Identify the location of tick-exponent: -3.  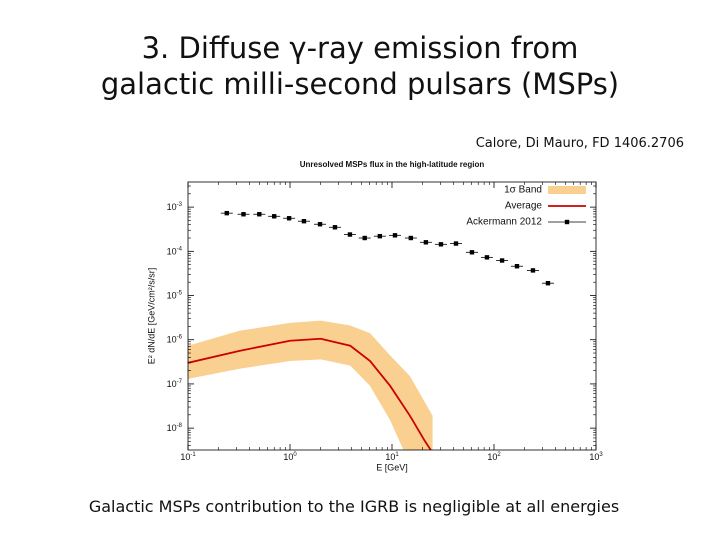
(180, 205).